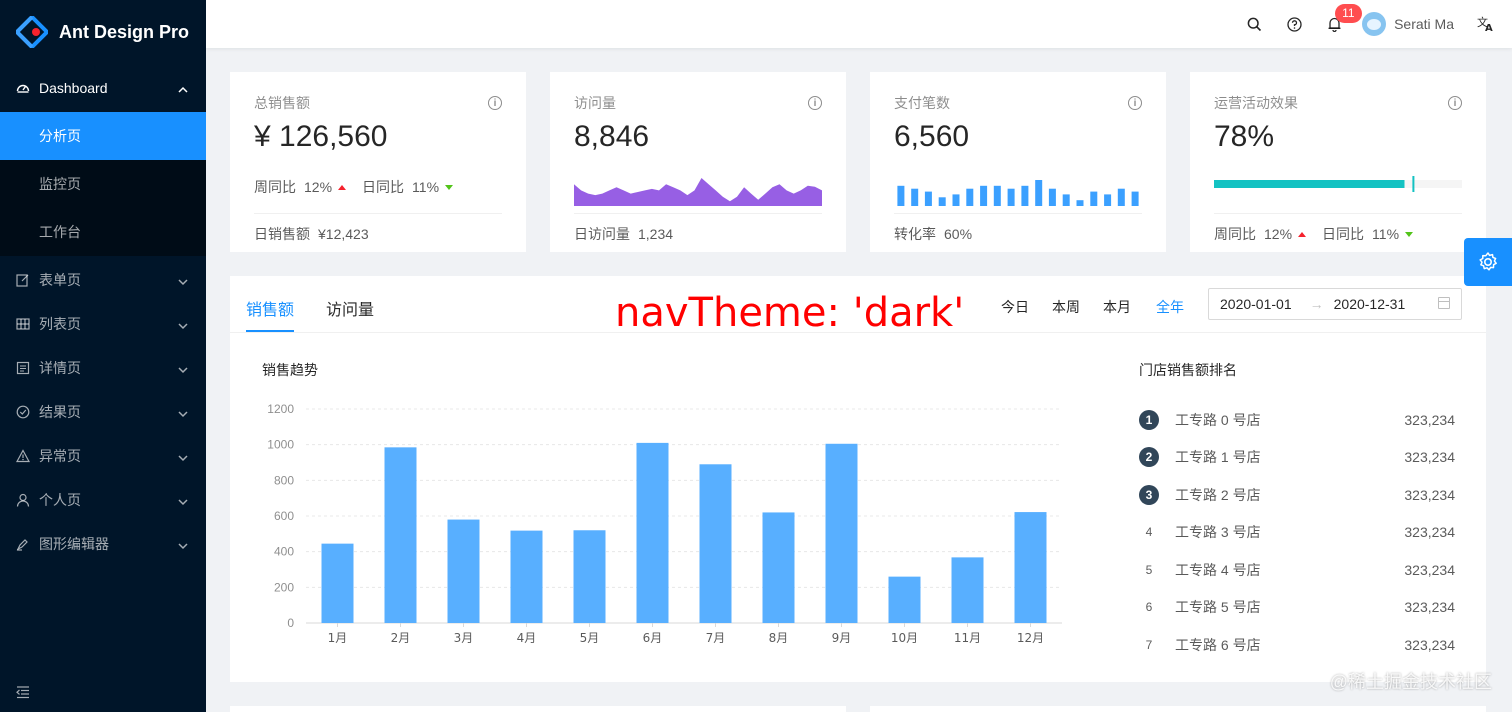  Describe the element at coordinates (103, 136) in the screenshot. I see `sidebar-item-analysis: 分析页` at that location.